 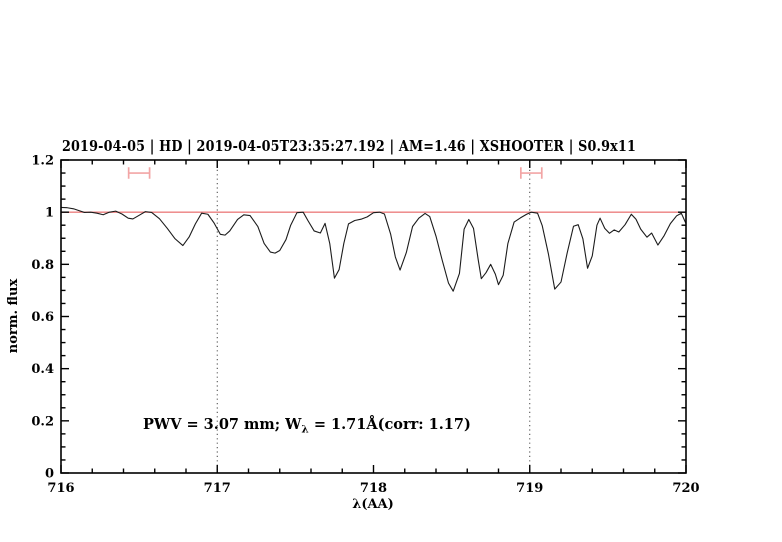 What do you see at coordinates (42, 265) in the screenshot?
I see `y-tick-label: 0.8` at bounding box center [42, 265].